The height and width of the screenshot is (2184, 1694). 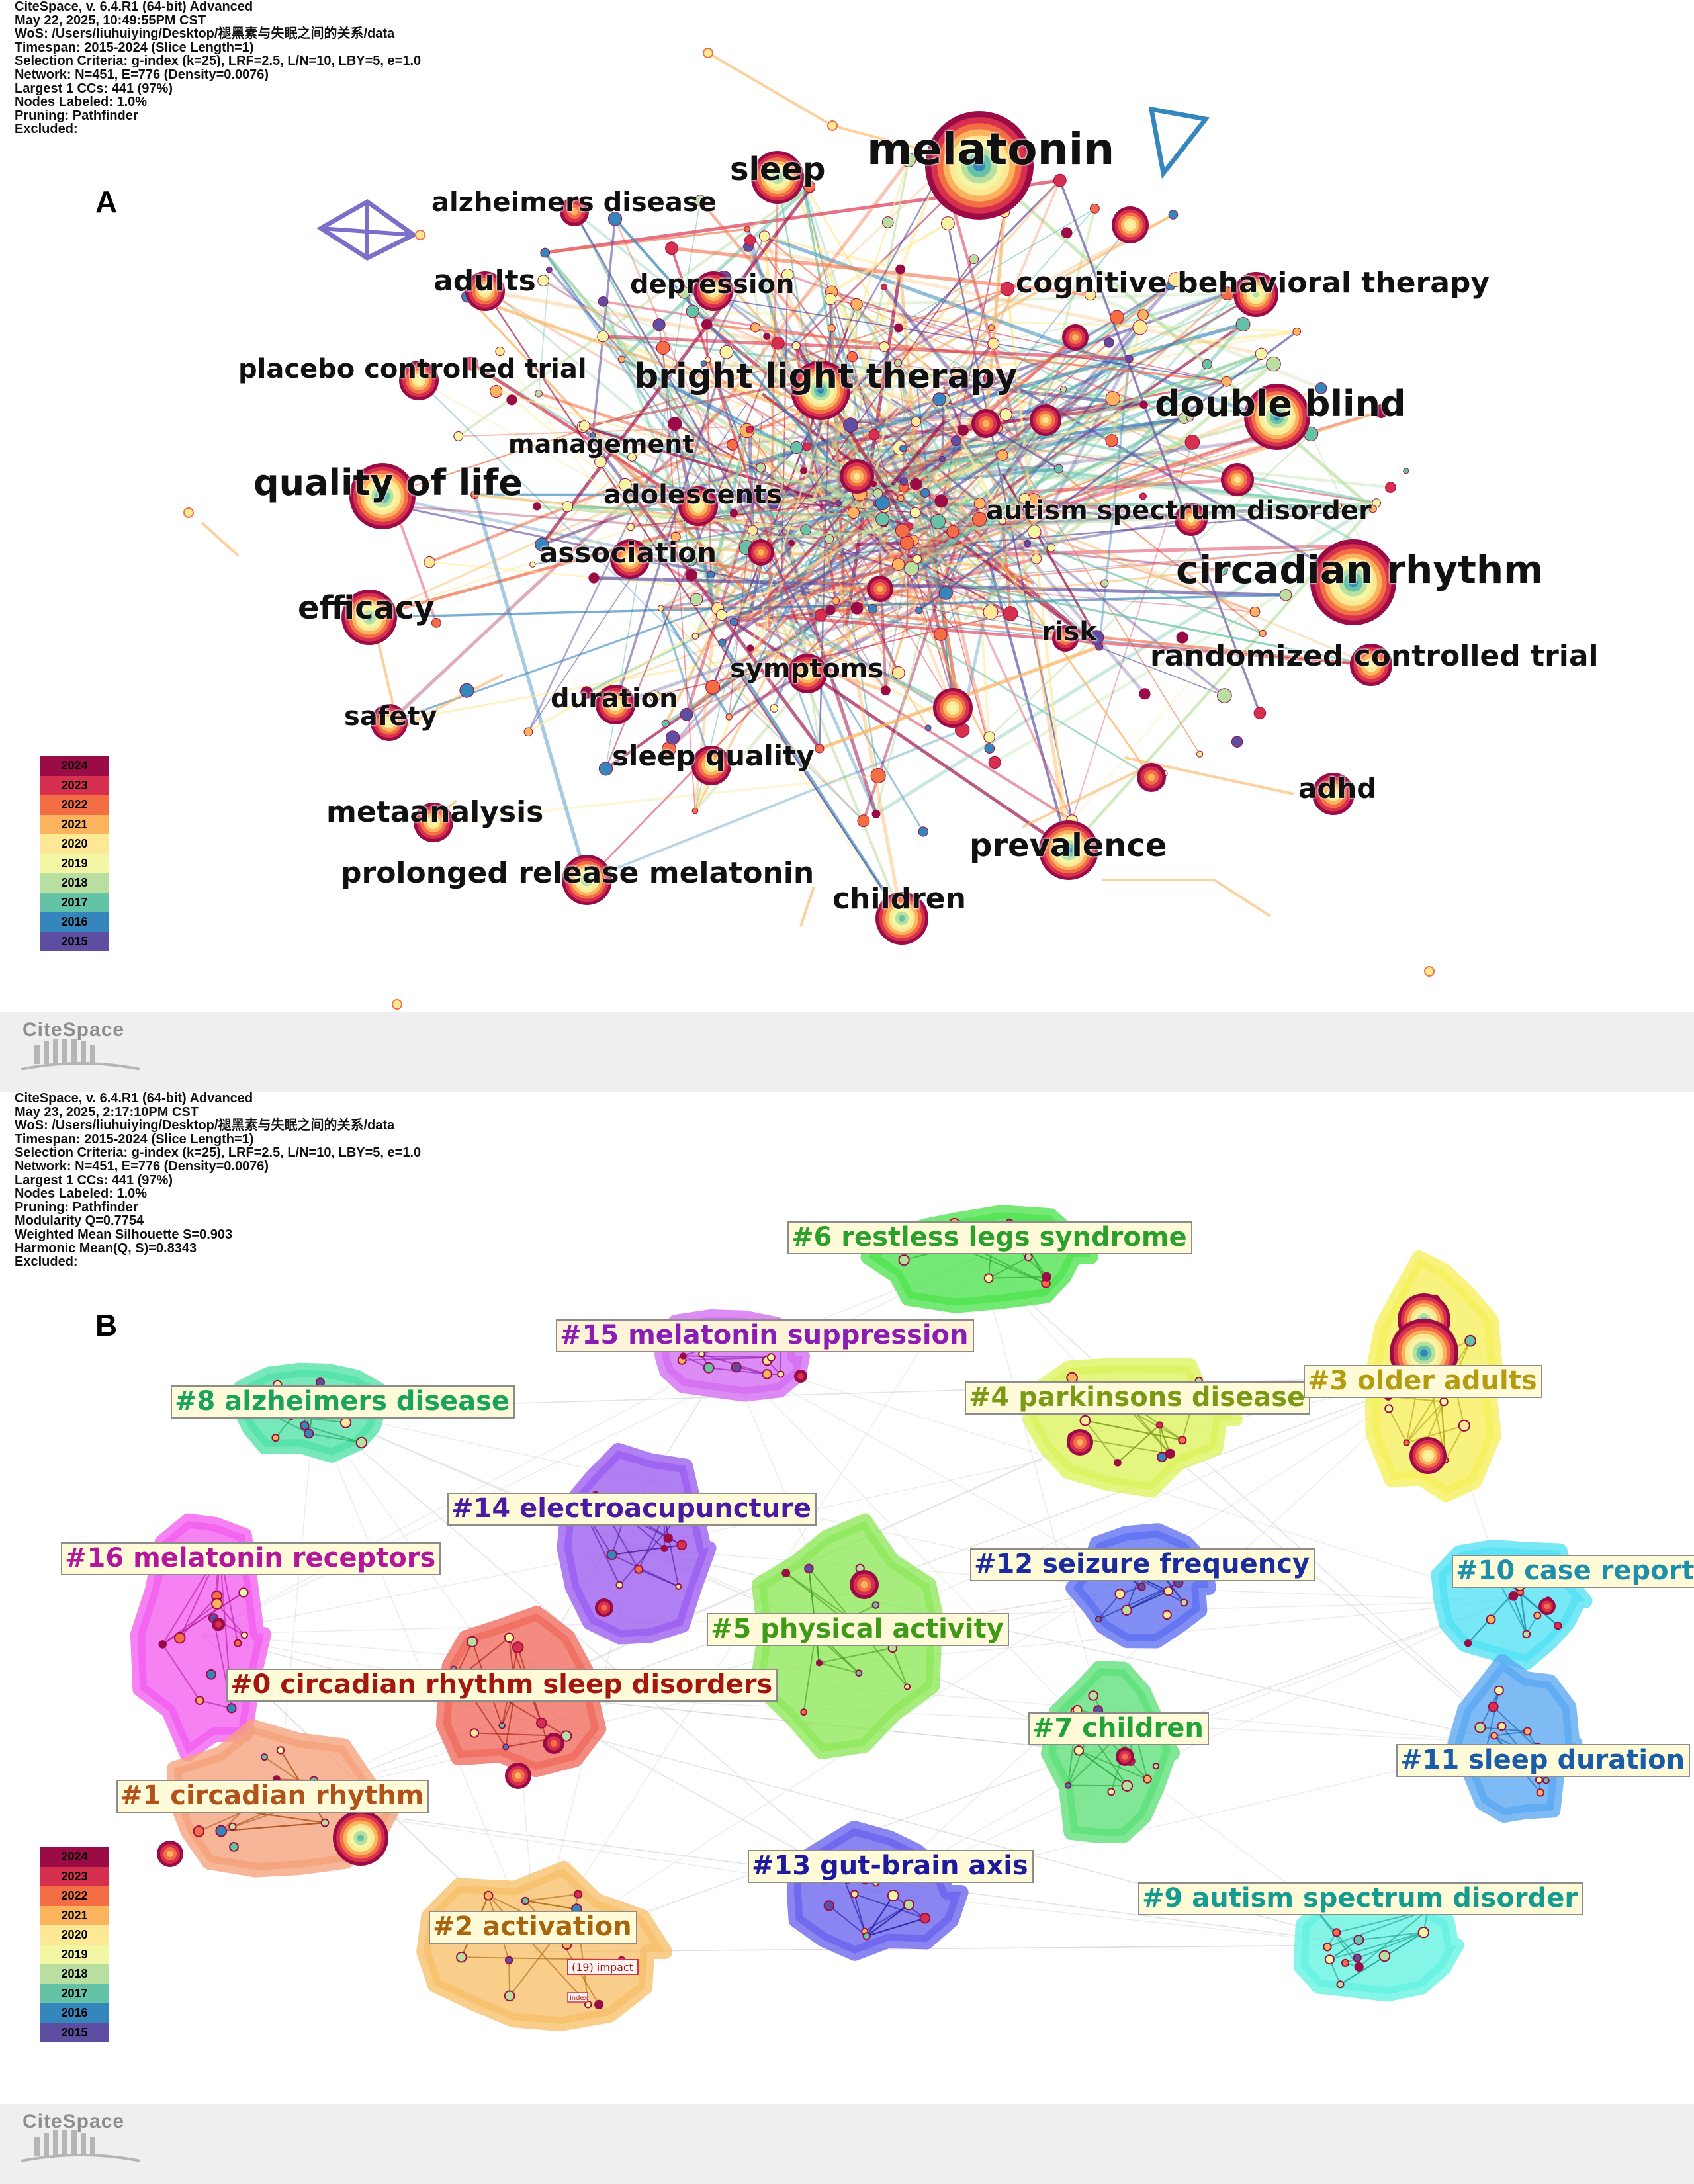 I want to click on keyword-label: prolonged release melatonin, so click(x=578, y=873).